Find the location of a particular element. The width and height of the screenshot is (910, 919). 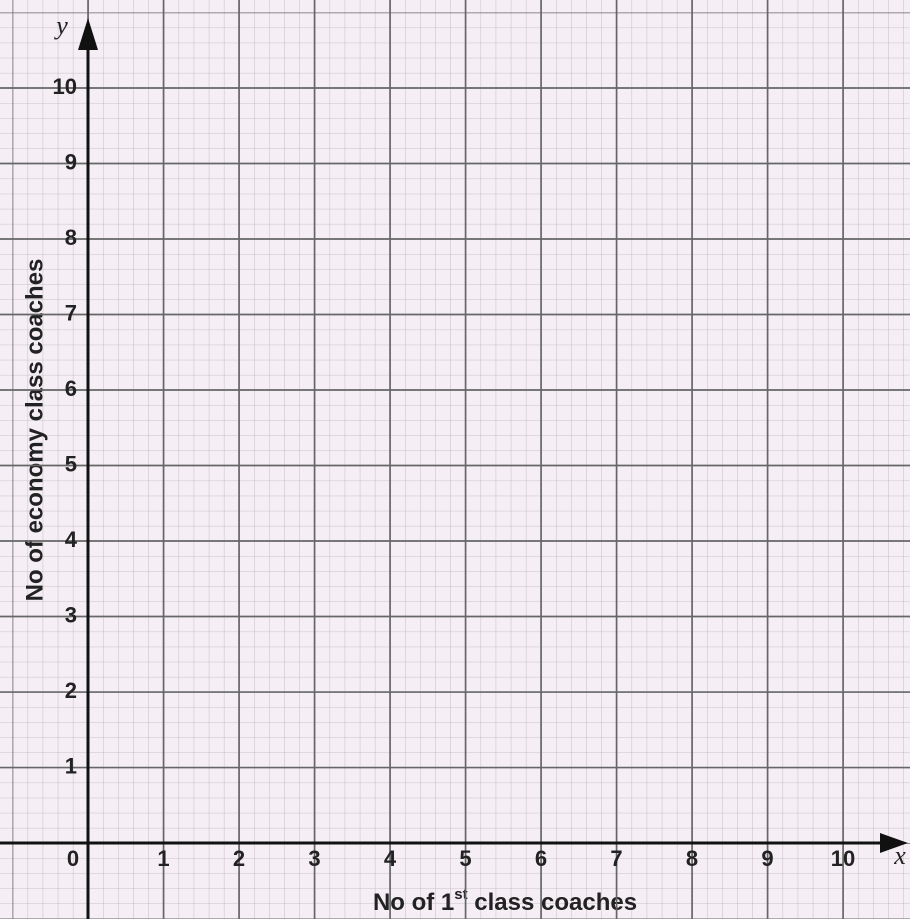

x-arrow is located at coordinates (894, 843).